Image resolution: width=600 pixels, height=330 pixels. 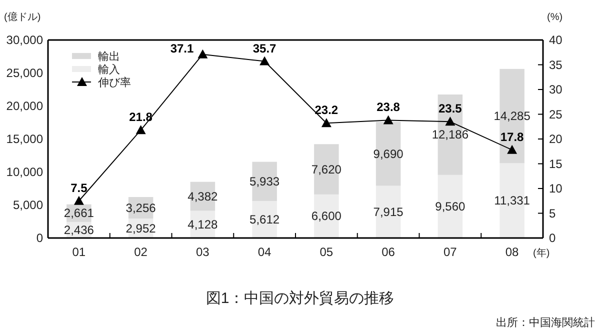 What do you see at coordinates (556, 40) in the screenshot?
I see `y2-tick-label: 40` at bounding box center [556, 40].